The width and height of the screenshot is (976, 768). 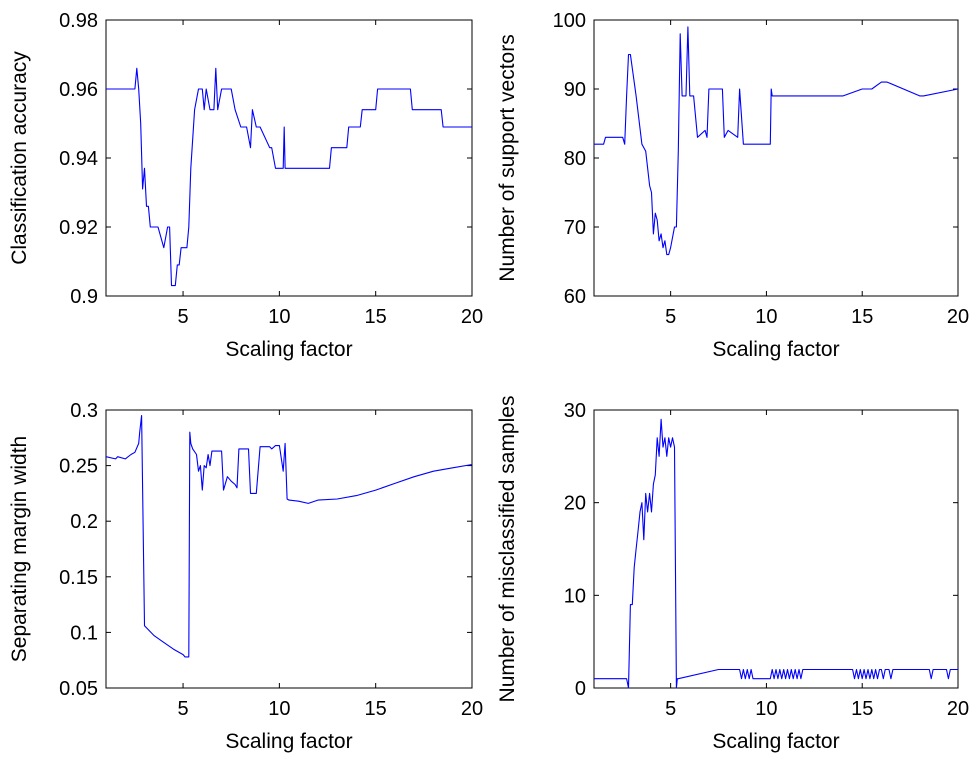 What do you see at coordinates (78, 90) in the screenshot?
I see `y-tick-label: 0.96` at bounding box center [78, 90].